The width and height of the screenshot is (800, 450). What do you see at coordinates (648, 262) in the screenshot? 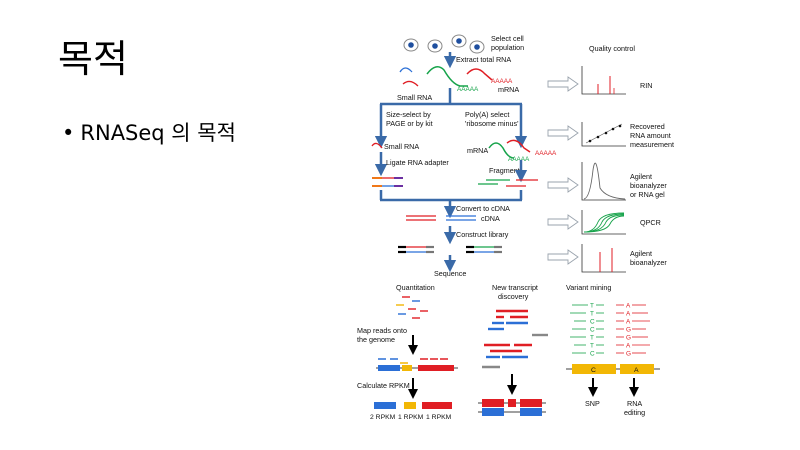
I see `agilent-label-2: bioanalyzer` at bounding box center [648, 262].